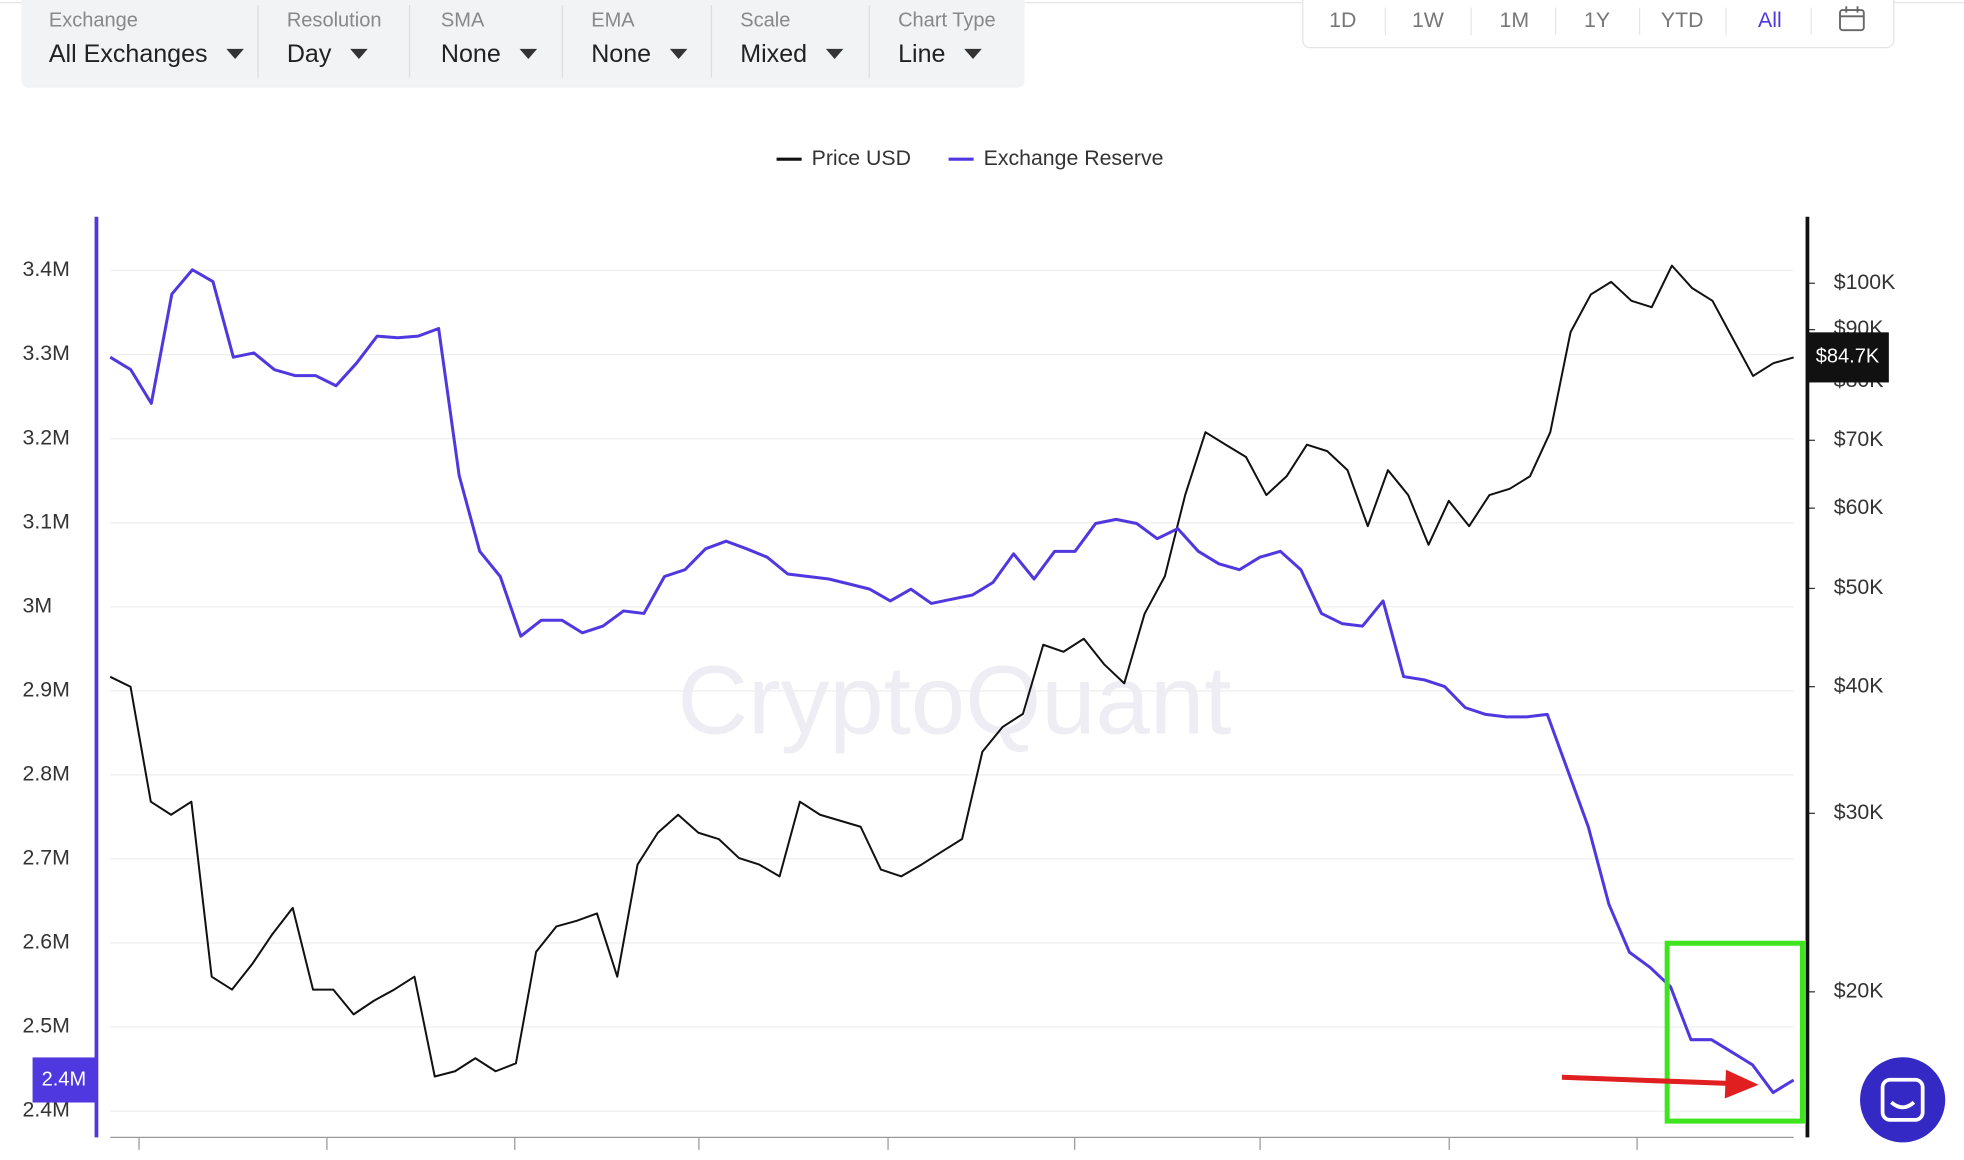 This screenshot has height=1160, width=1964. I want to click on y2-tick-label: $20K, so click(1859, 990).